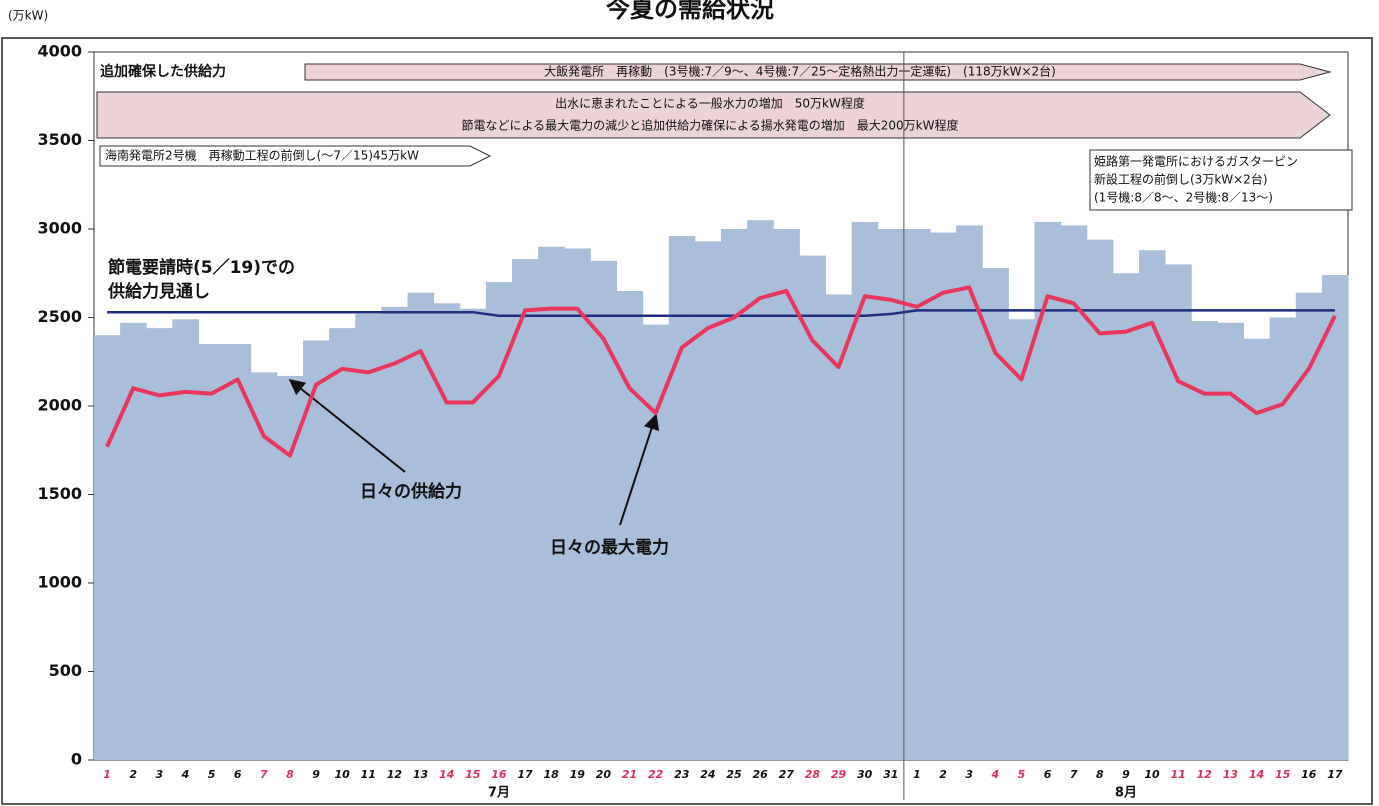  I want to click on x-tick-label: 20, so click(604, 774).